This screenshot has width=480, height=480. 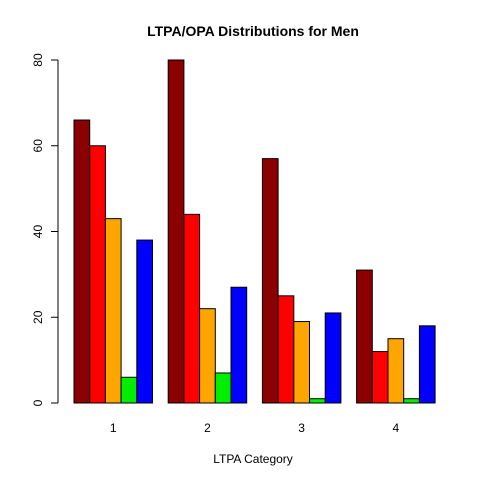 What do you see at coordinates (253, 31) in the screenshot?
I see `chart-title: LTPA/OPA Distributions for Men` at bounding box center [253, 31].